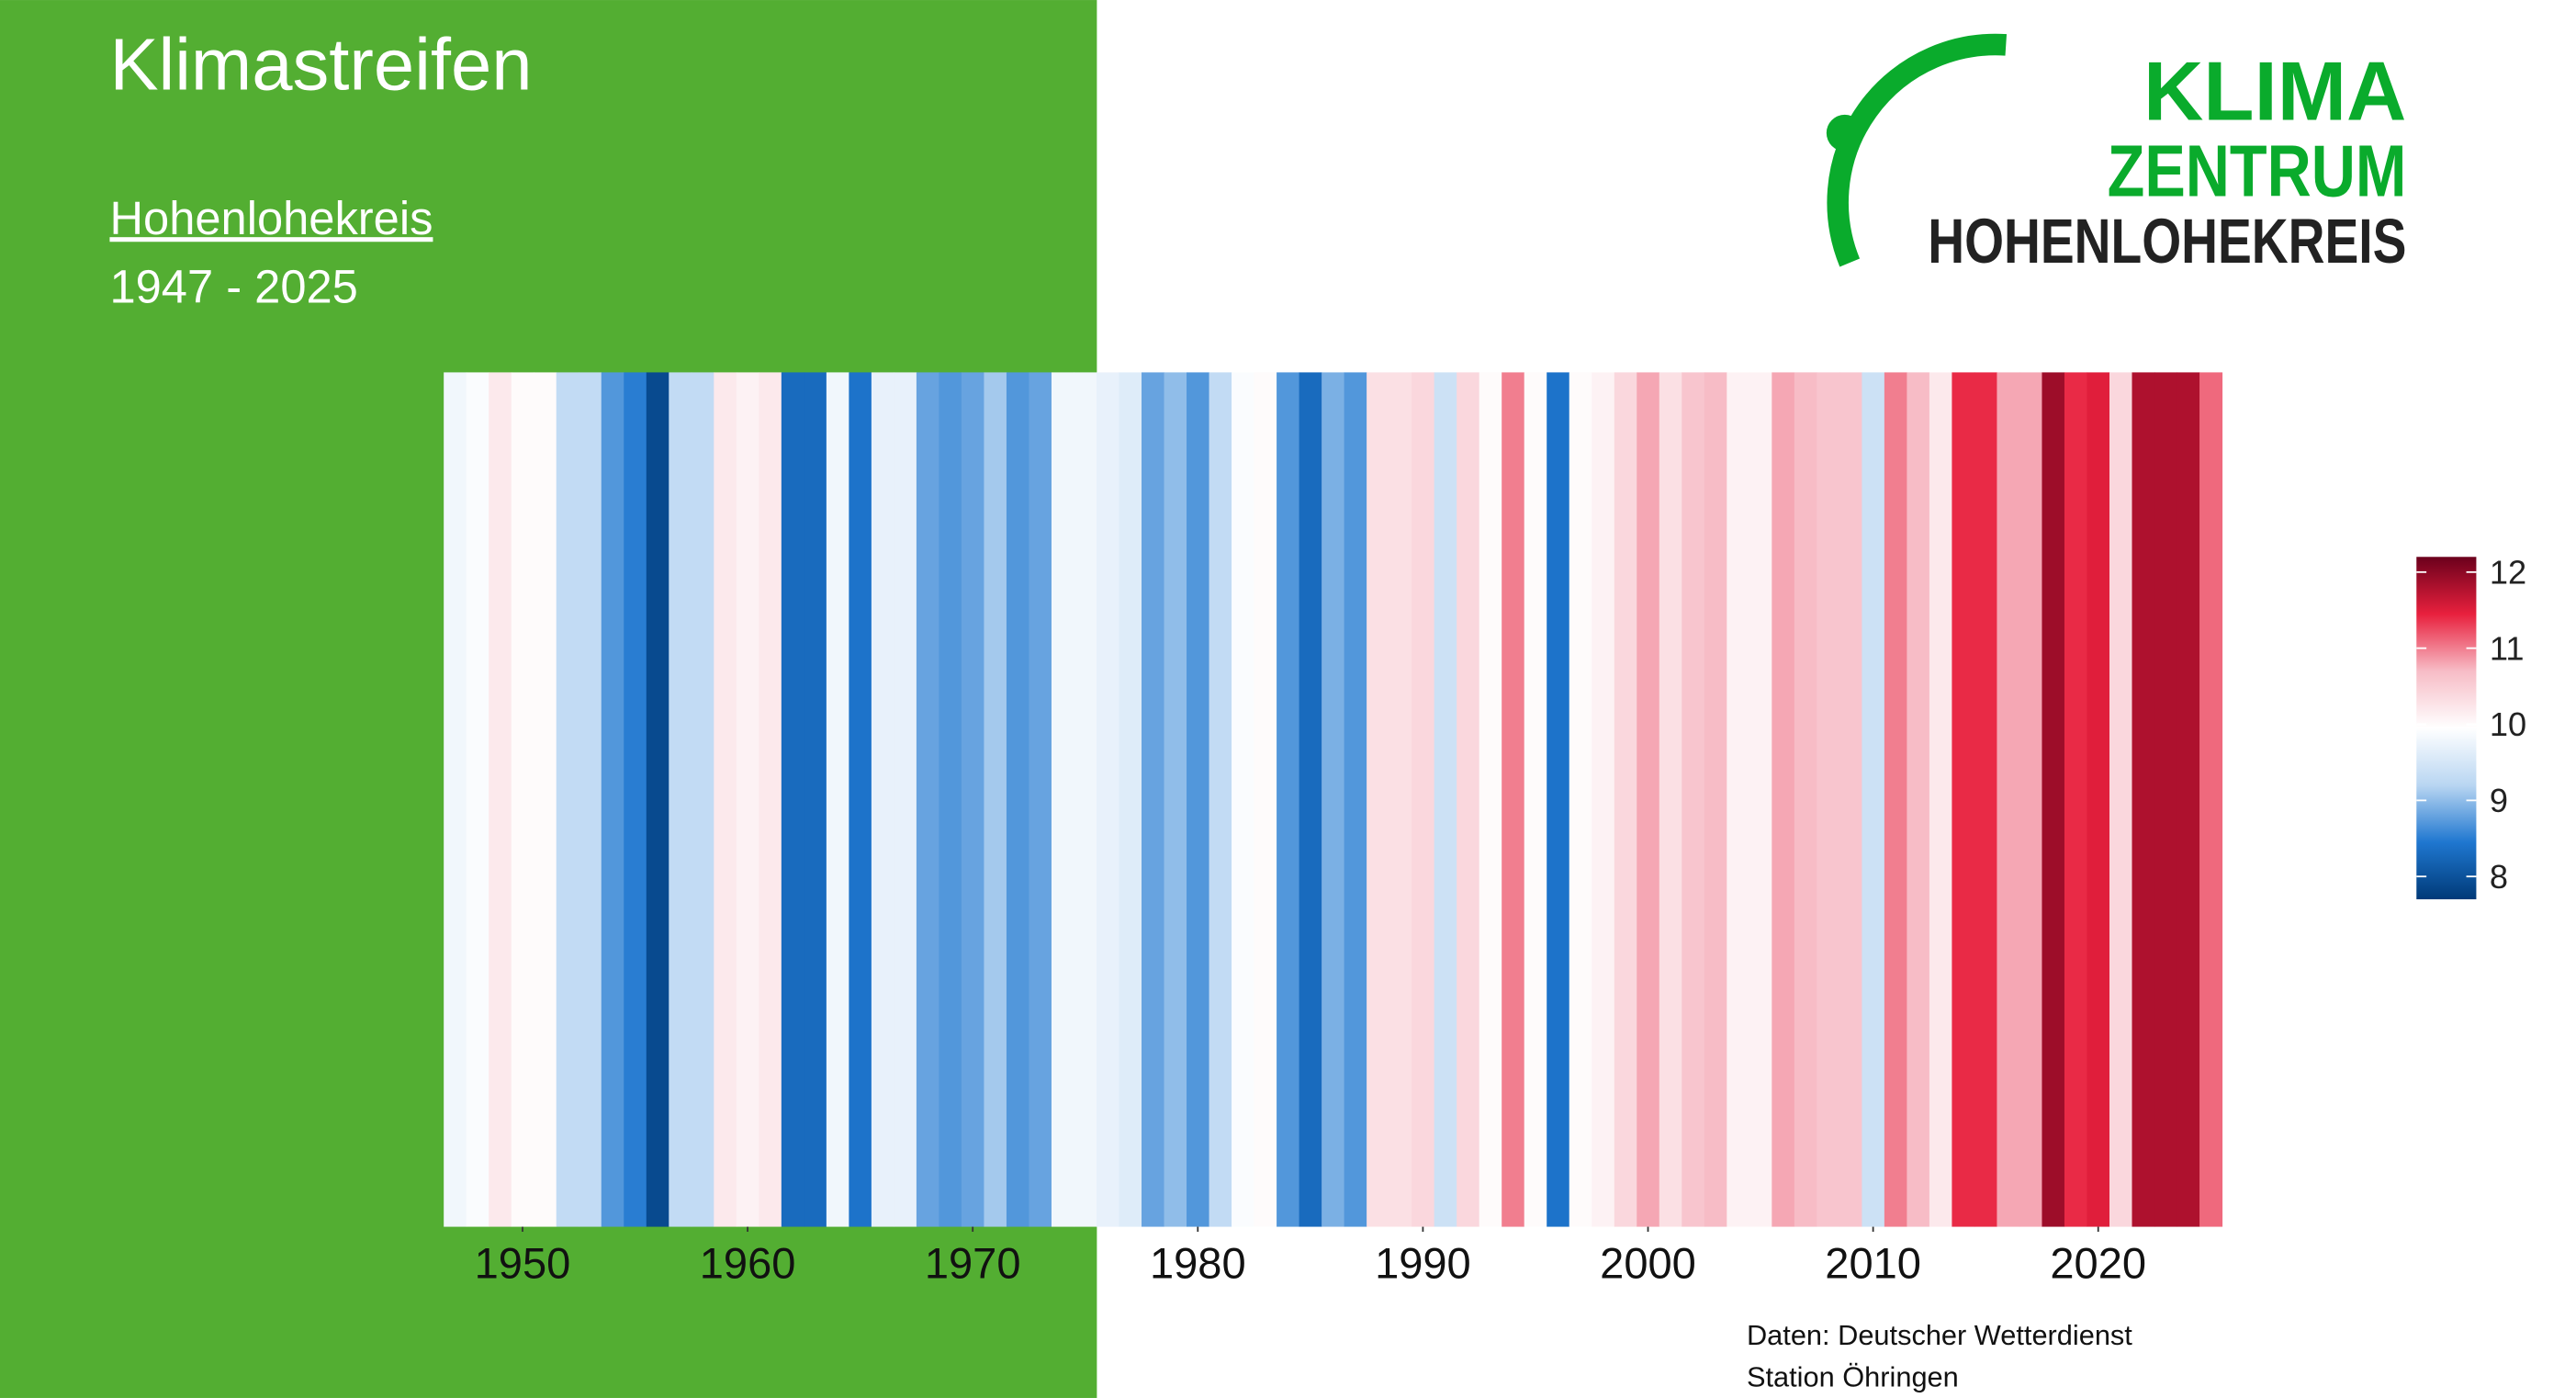  Describe the element at coordinates (1198, 1263) in the screenshot. I see `x-tick-label: 1980` at that location.